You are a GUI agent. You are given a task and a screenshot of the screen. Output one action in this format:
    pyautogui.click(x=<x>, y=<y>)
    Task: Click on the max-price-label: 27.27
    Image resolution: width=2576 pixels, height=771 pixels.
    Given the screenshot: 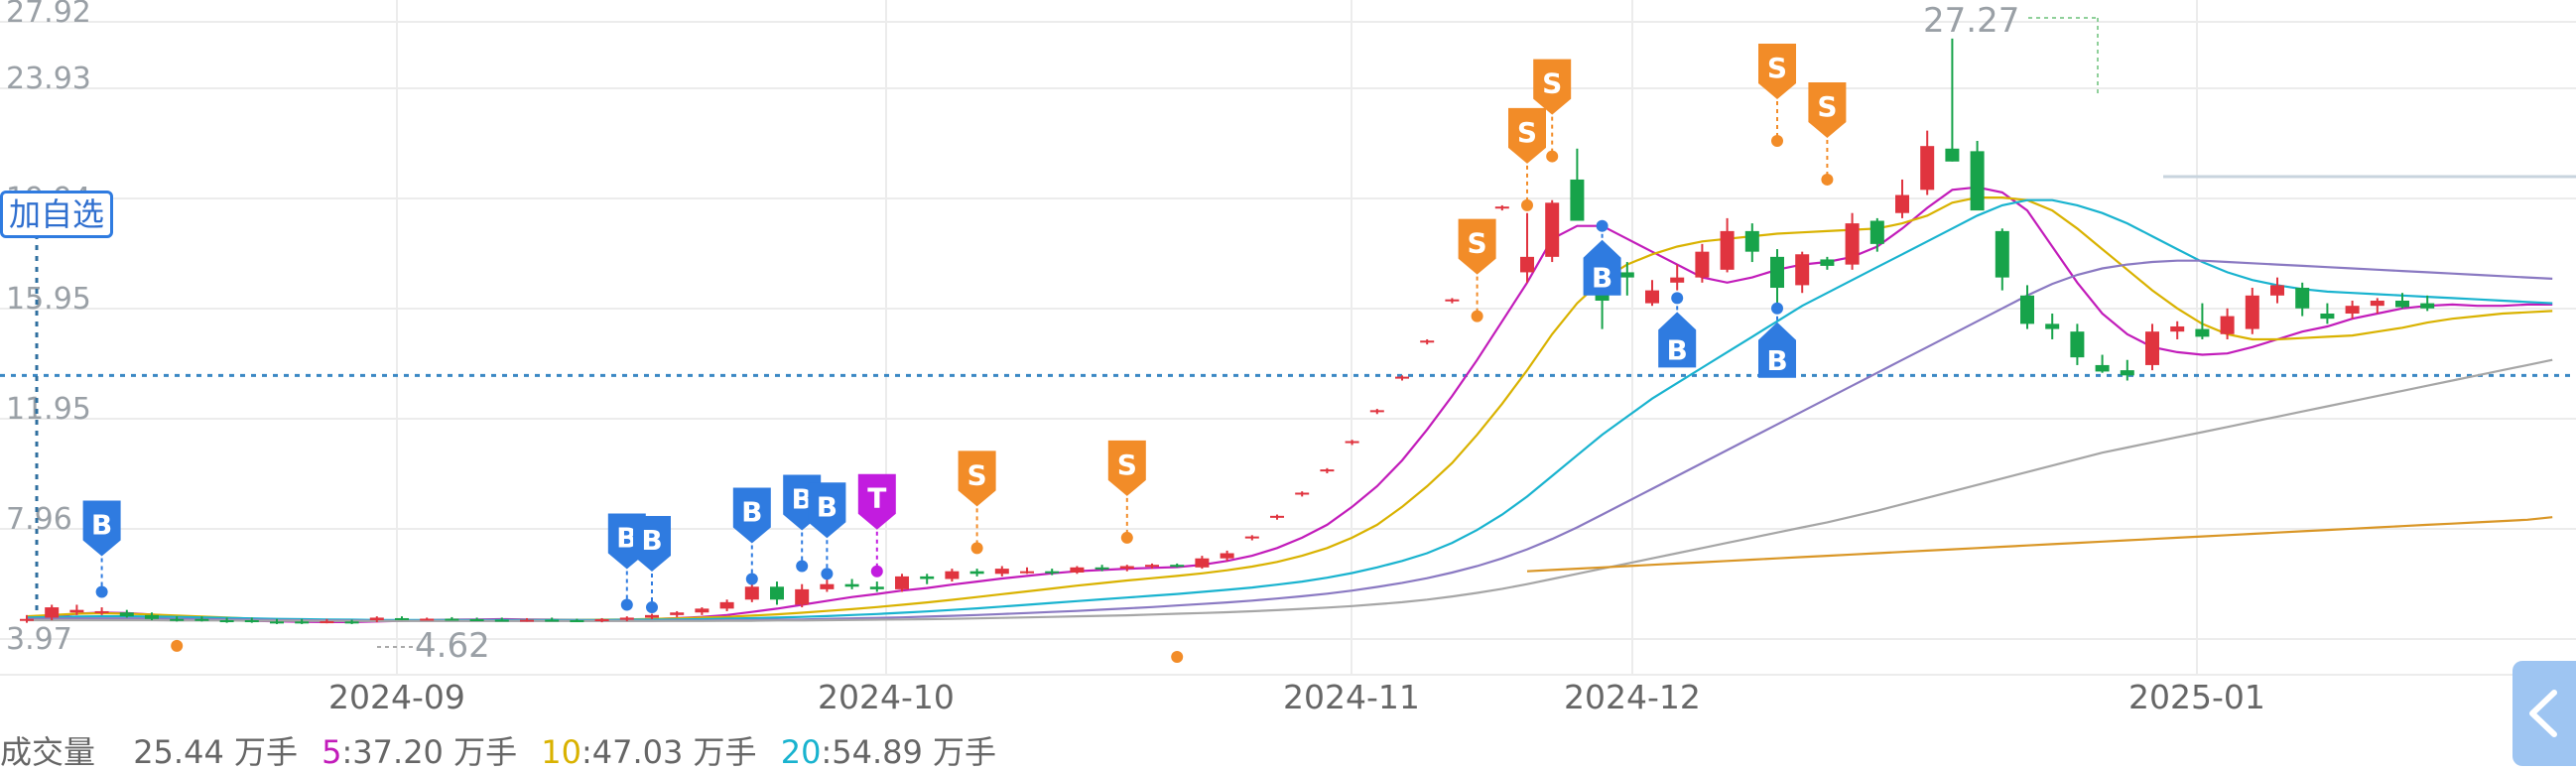 What is the action you would take?
    pyautogui.click(x=1971, y=21)
    